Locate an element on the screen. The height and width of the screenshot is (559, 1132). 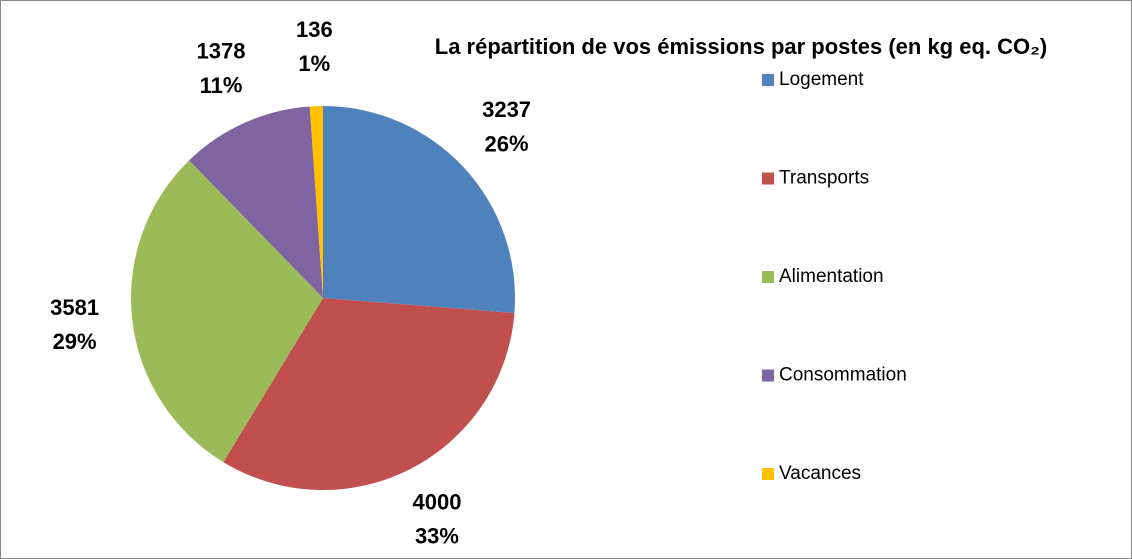
data-label: 3581 is located at coordinates (74, 307).